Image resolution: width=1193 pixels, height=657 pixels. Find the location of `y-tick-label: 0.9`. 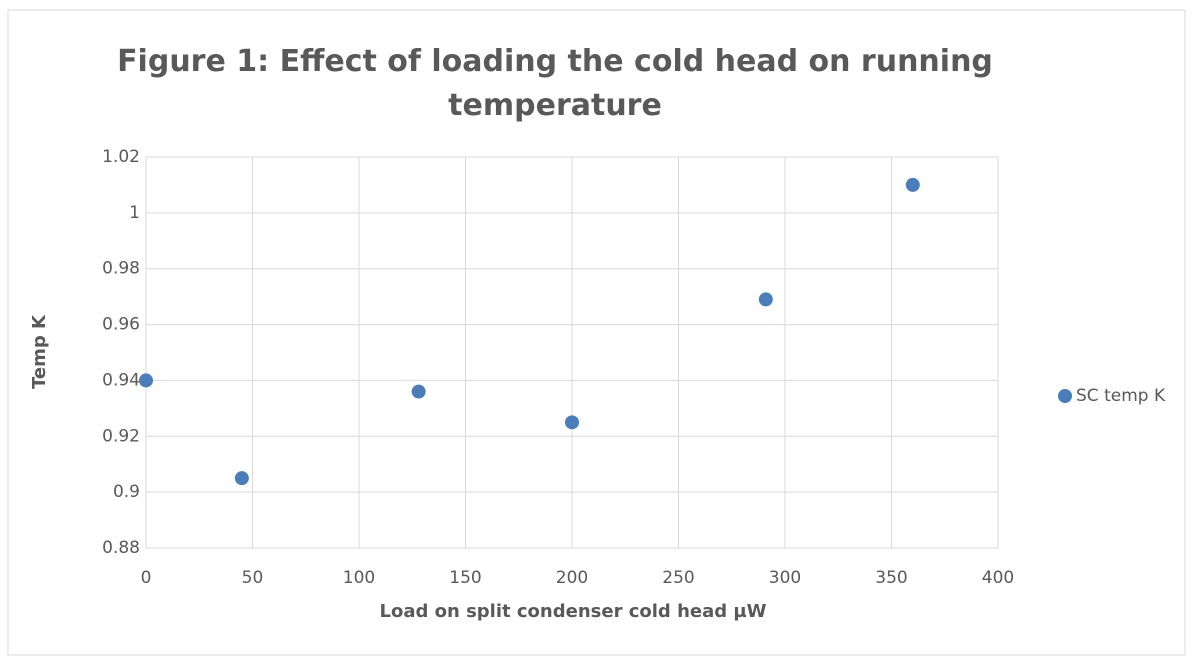

y-tick-label: 0.9 is located at coordinates (126, 492).